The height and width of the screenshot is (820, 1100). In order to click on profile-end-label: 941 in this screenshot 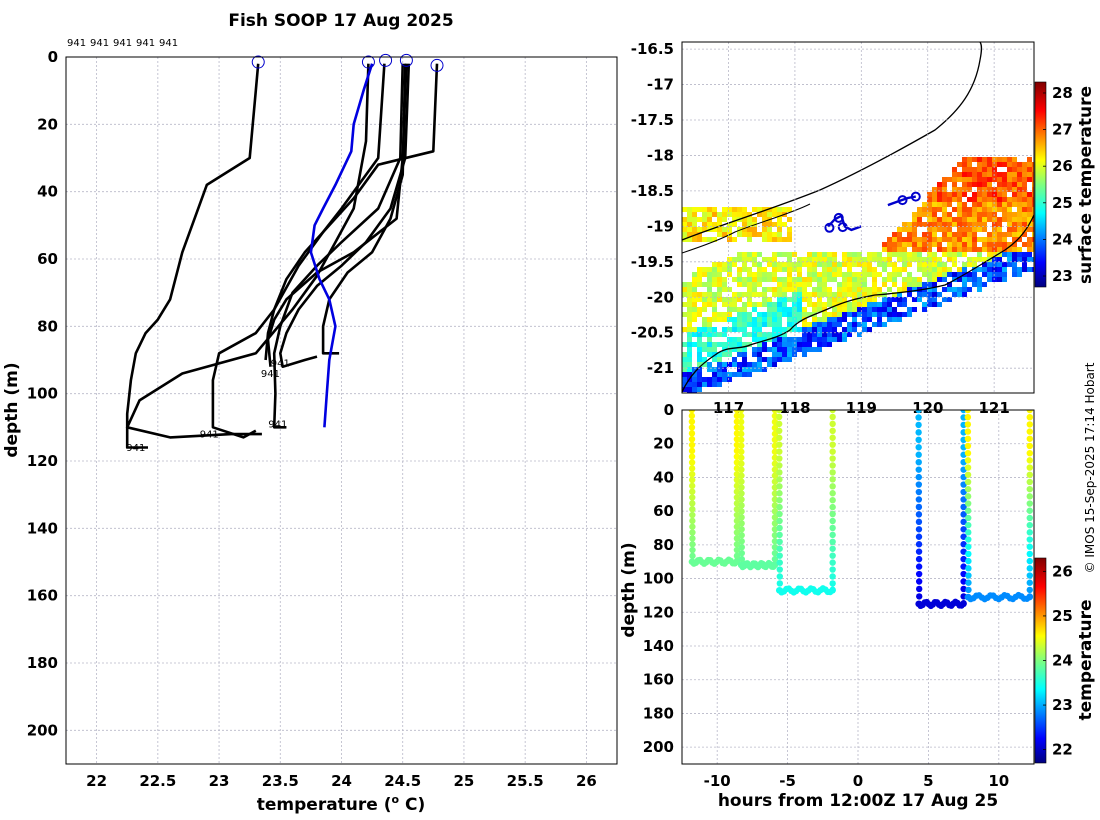, I will do `click(280, 364)`.